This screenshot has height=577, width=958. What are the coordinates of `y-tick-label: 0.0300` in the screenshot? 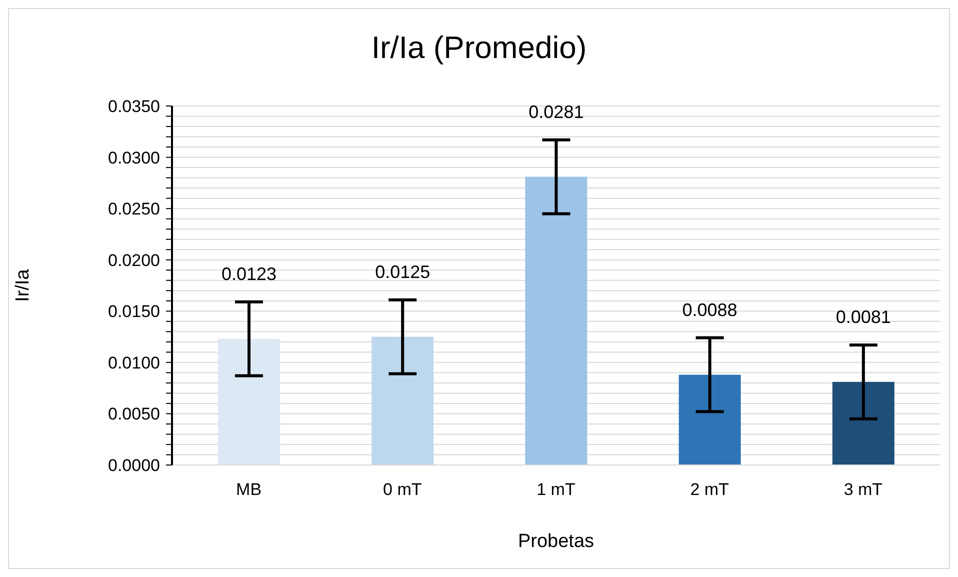 It's located at (134, 158).